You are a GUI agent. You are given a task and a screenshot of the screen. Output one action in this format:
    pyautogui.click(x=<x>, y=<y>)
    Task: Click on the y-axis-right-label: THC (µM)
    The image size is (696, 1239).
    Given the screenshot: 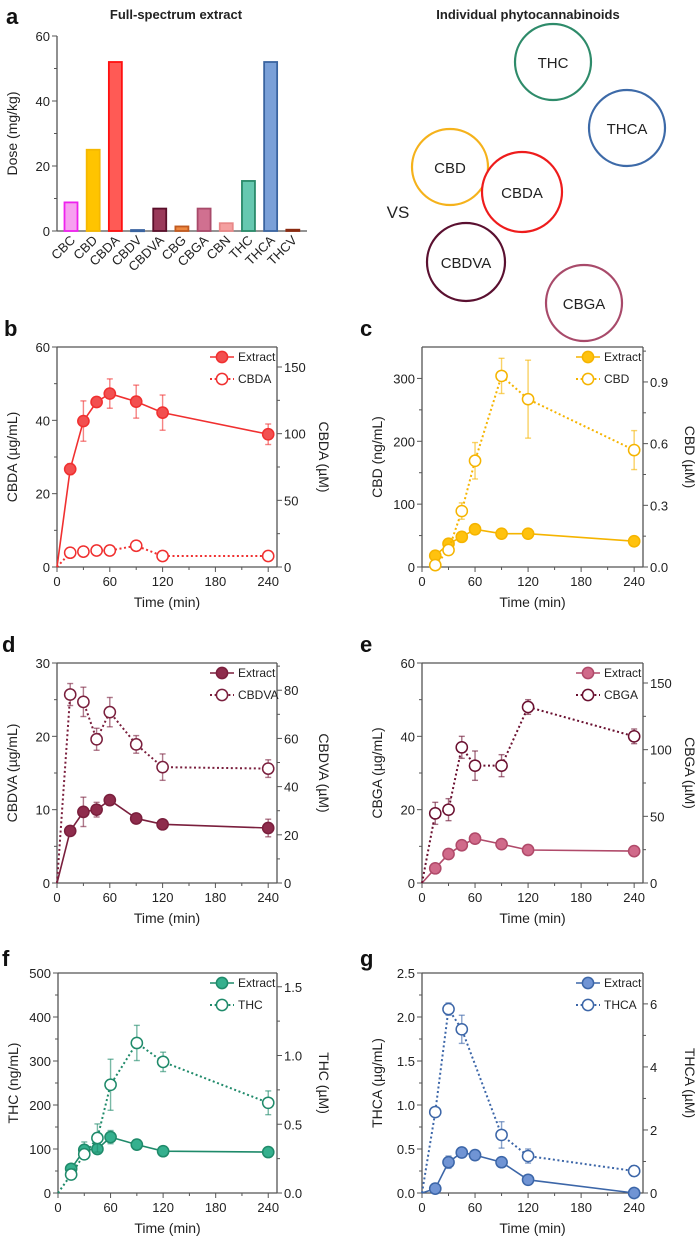 What is the action you would take?
    pyautogui.click(x=324, y=1083)
    